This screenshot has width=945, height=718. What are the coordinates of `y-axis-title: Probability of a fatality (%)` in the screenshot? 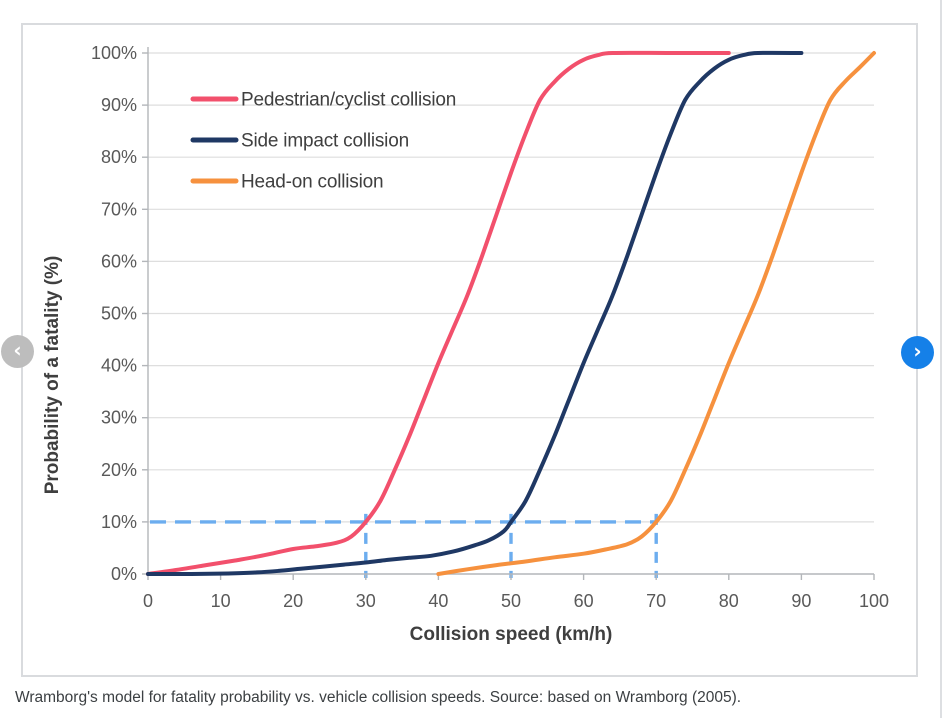 It's located at (52, 375).